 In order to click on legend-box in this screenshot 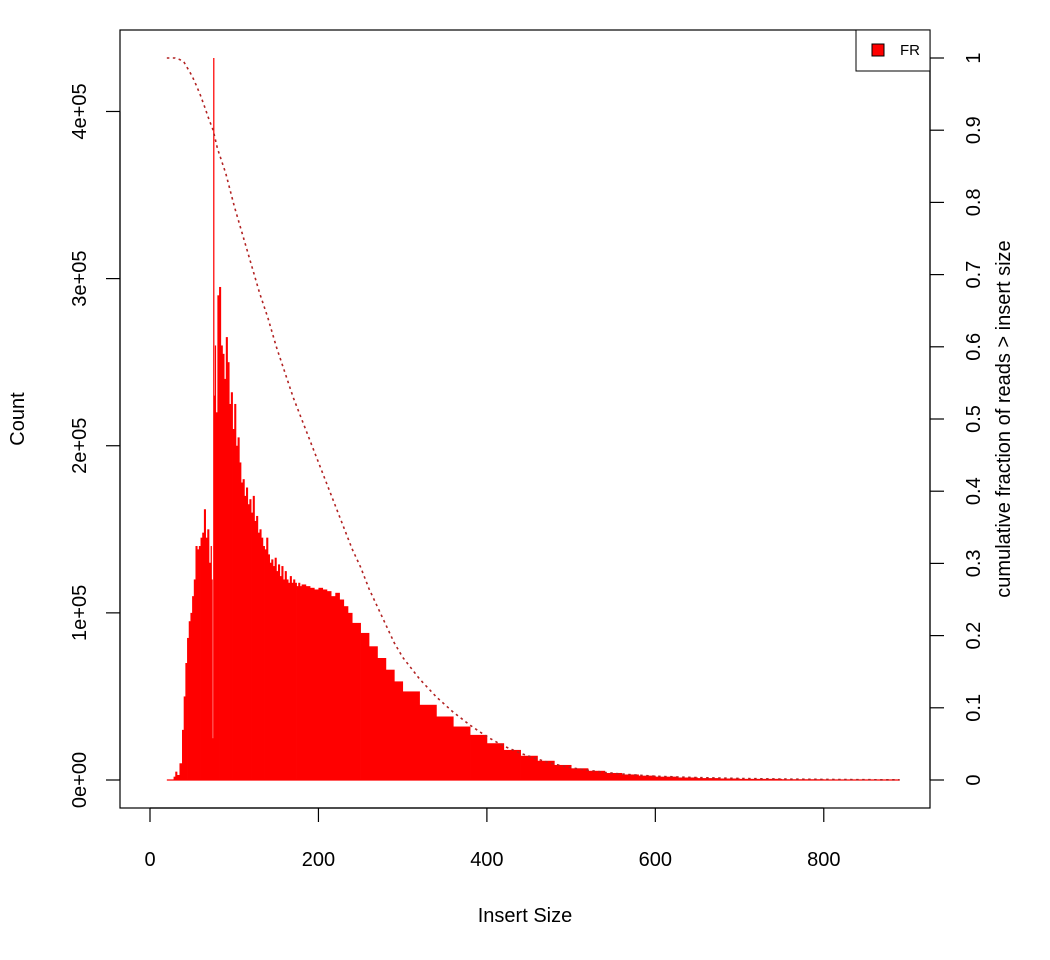, I will do `click(893, 50)`.